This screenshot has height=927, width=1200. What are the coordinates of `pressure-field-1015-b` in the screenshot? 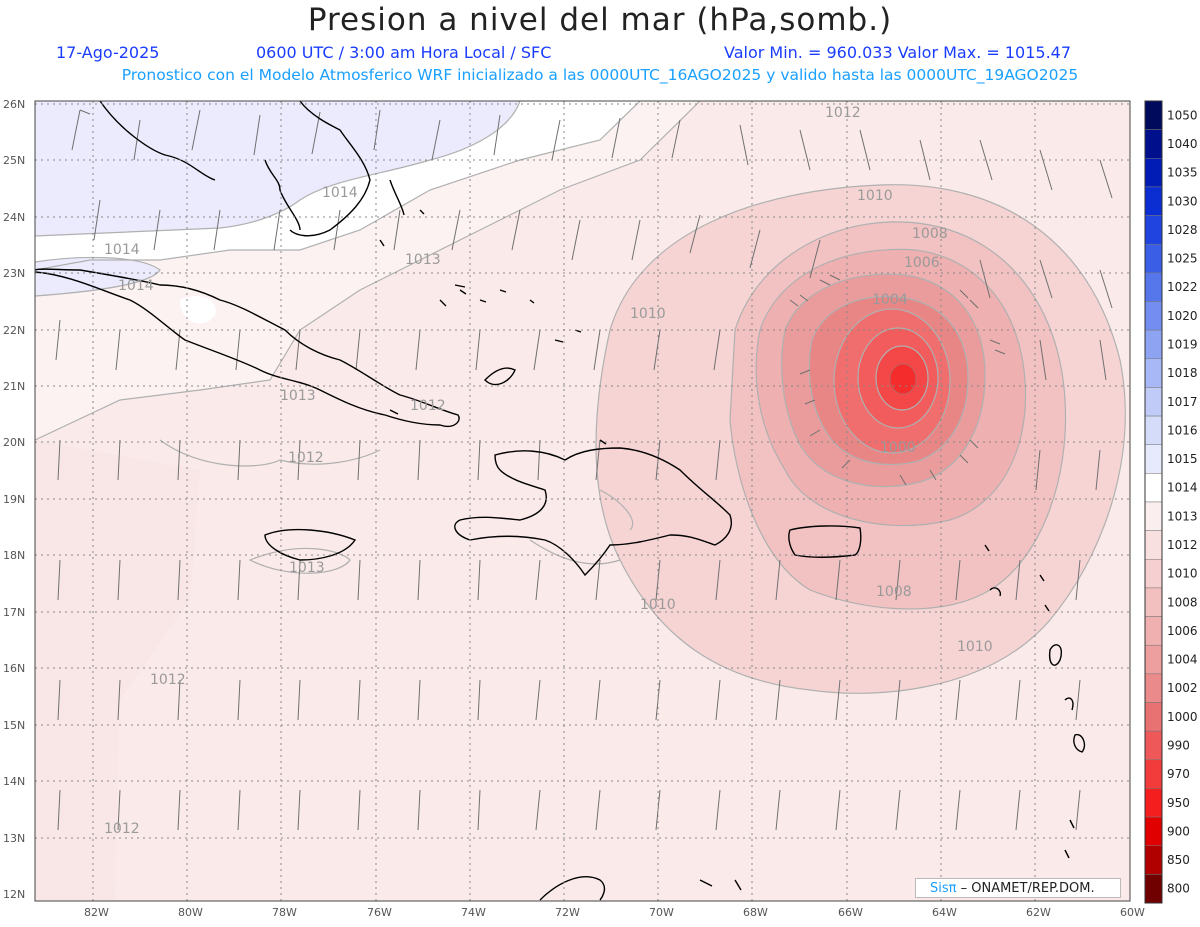 It's located at (97, 276).